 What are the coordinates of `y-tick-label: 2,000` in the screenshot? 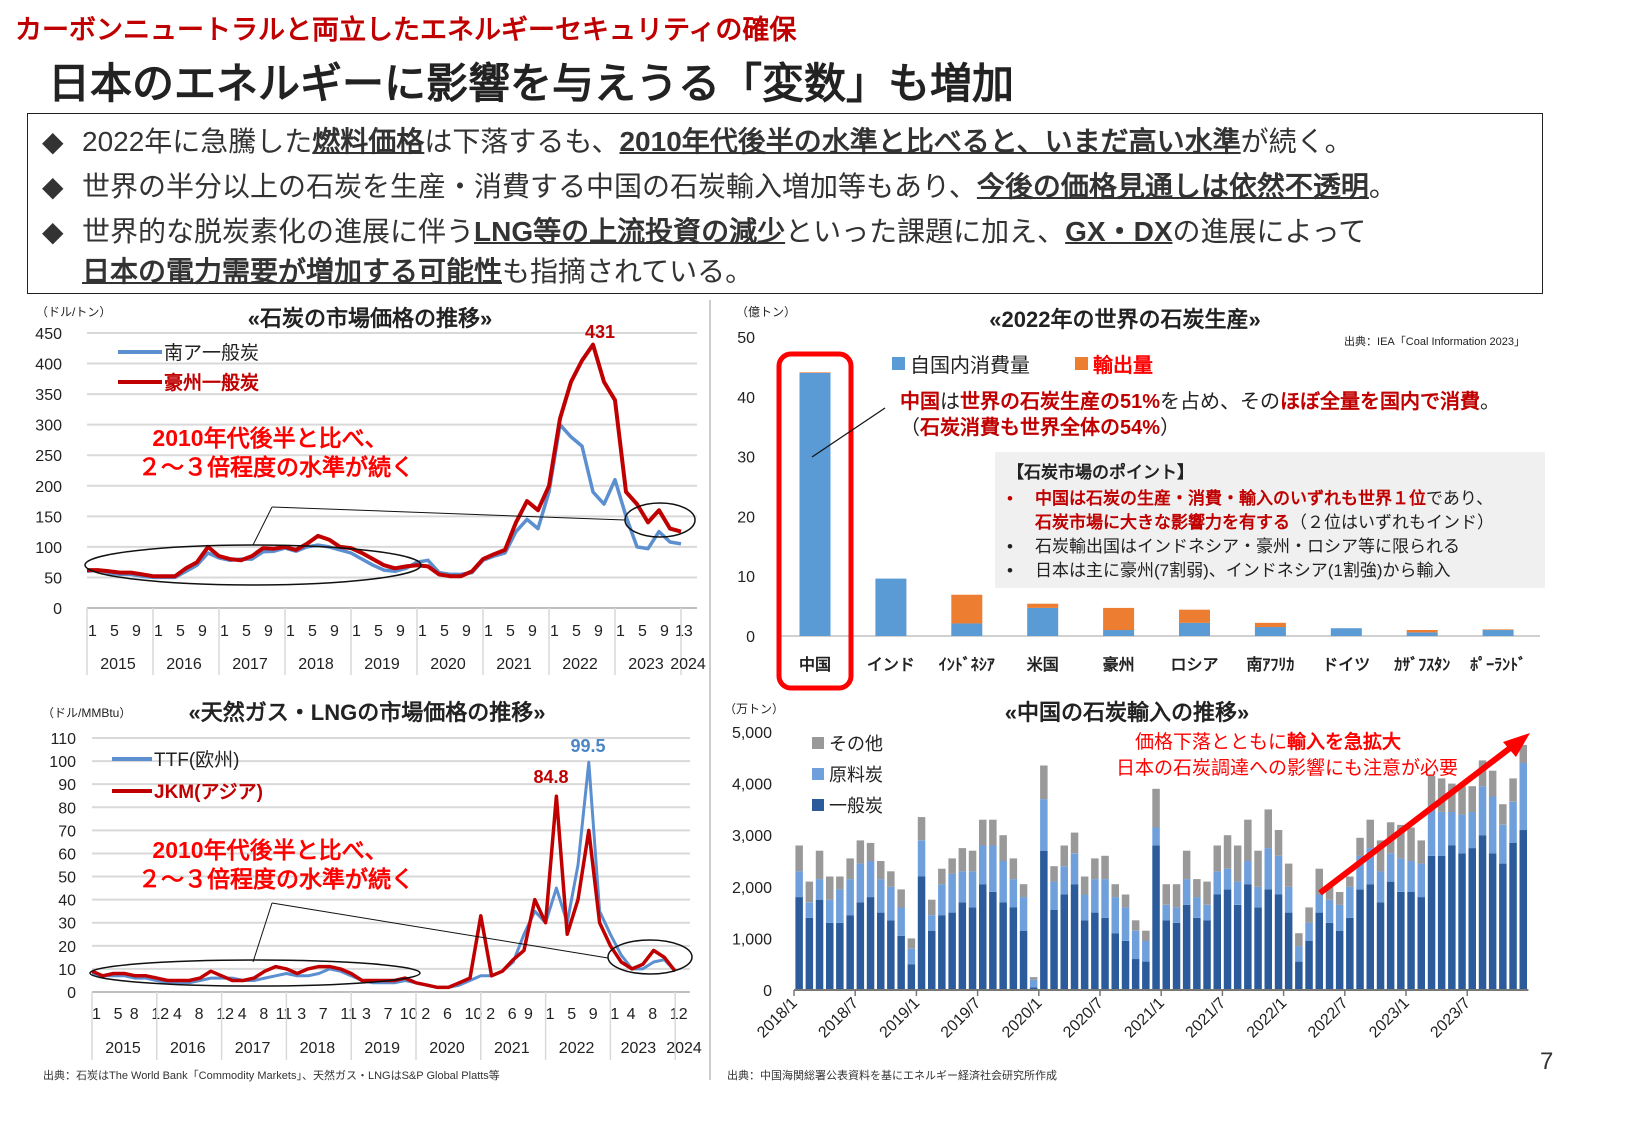 It's located at (752, 888).